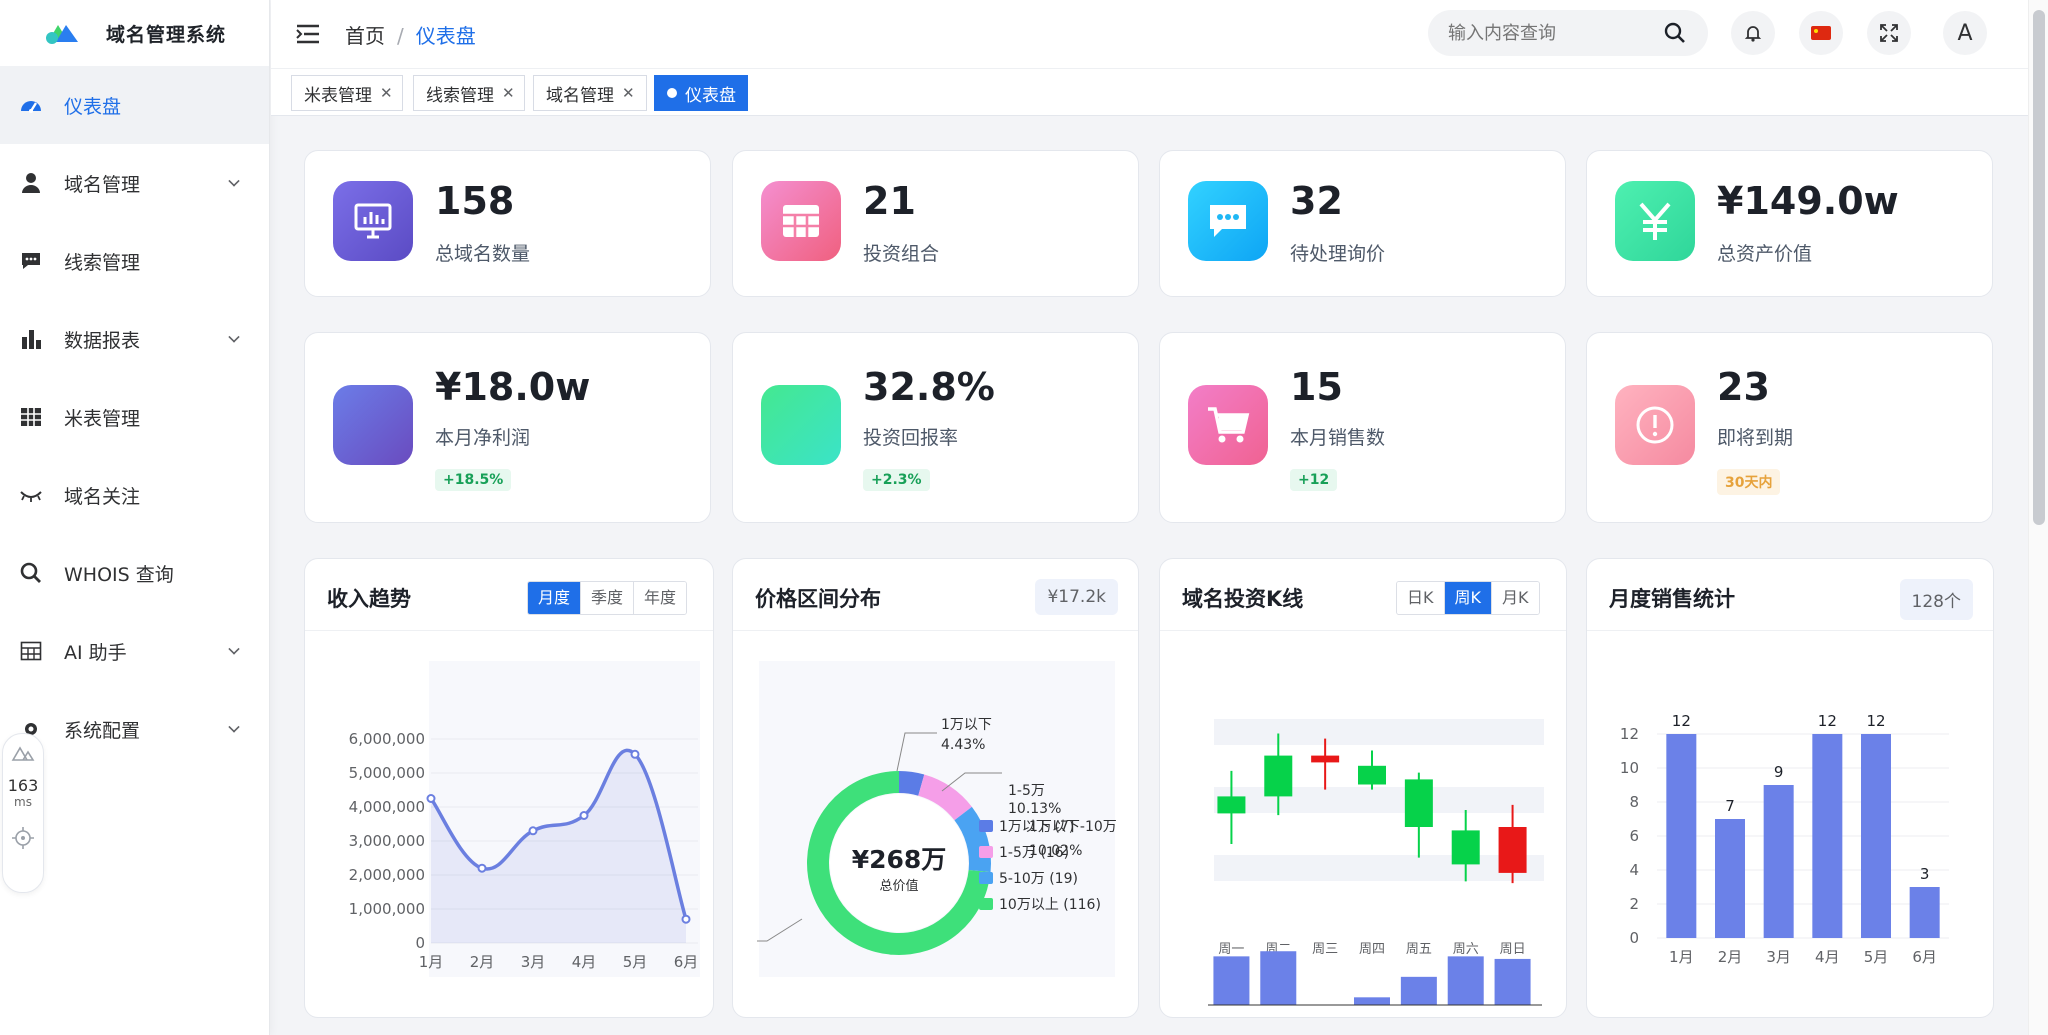 The image size is (2048, 1035). What do you see at coordinates (31, 729) in the screenshot?
I see `settings-icon` at bounding box center [31, 729].